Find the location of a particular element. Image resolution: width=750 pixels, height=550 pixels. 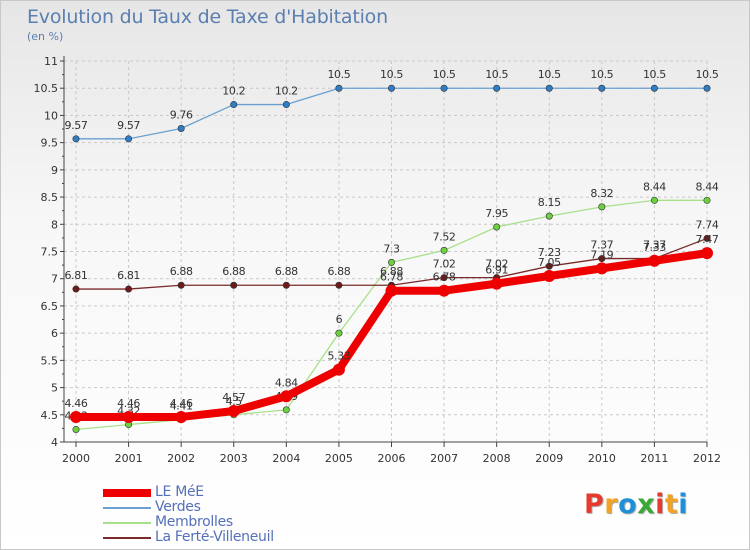

logo-letter: r is located at coordinates (611, 504).